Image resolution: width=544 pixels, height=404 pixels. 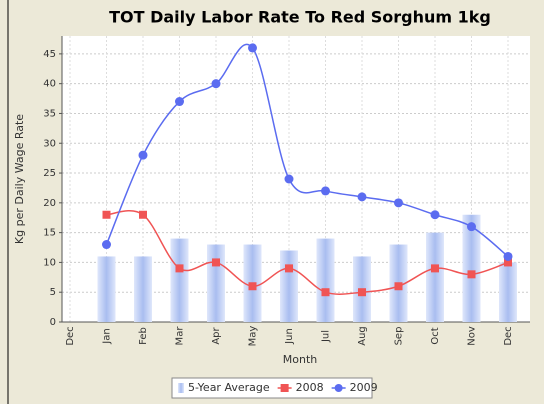 I want to click on x-tick-label: Oct, so click(x=435, y=335).